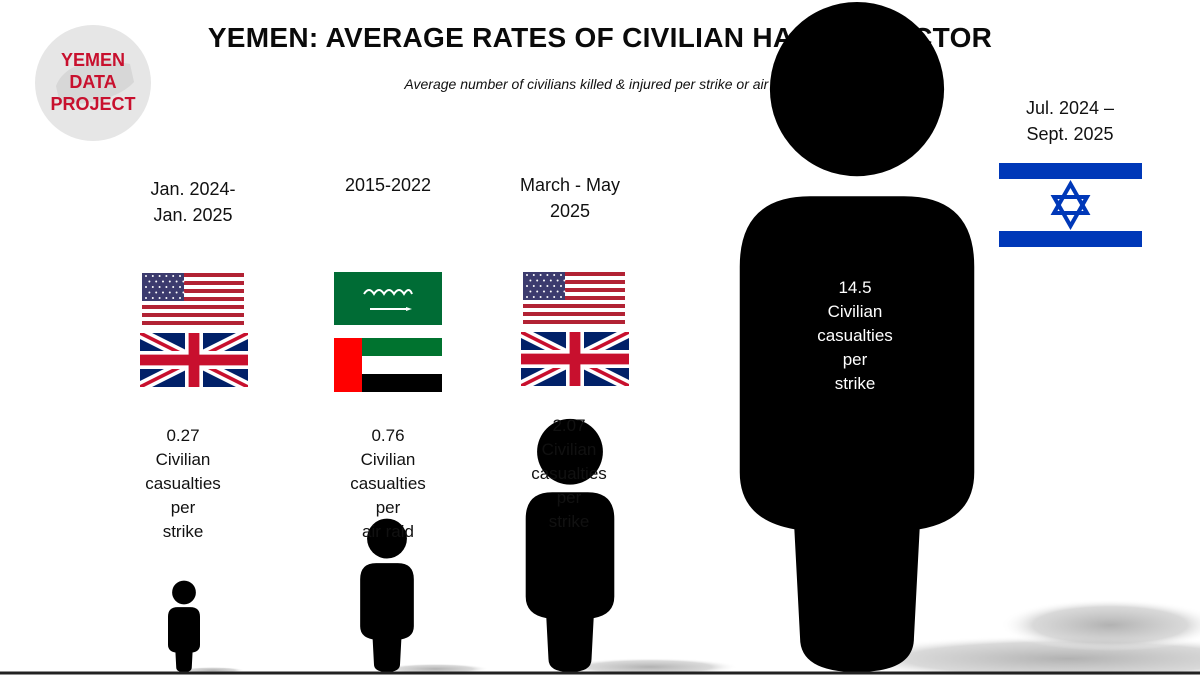 The image size is (1200, 675). Describe the element at coordinates (569, 497) in the screenshot. I see `stat-3-line-3: per` at that location.